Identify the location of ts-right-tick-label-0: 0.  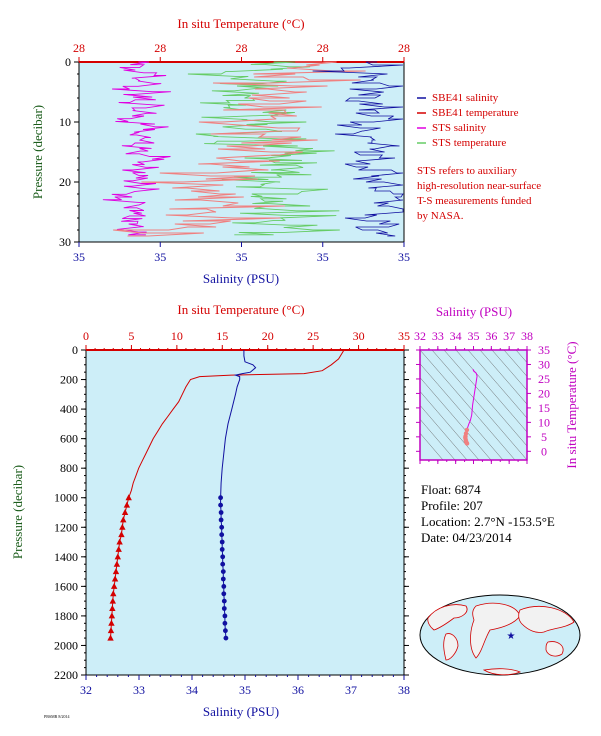
(544, 451).